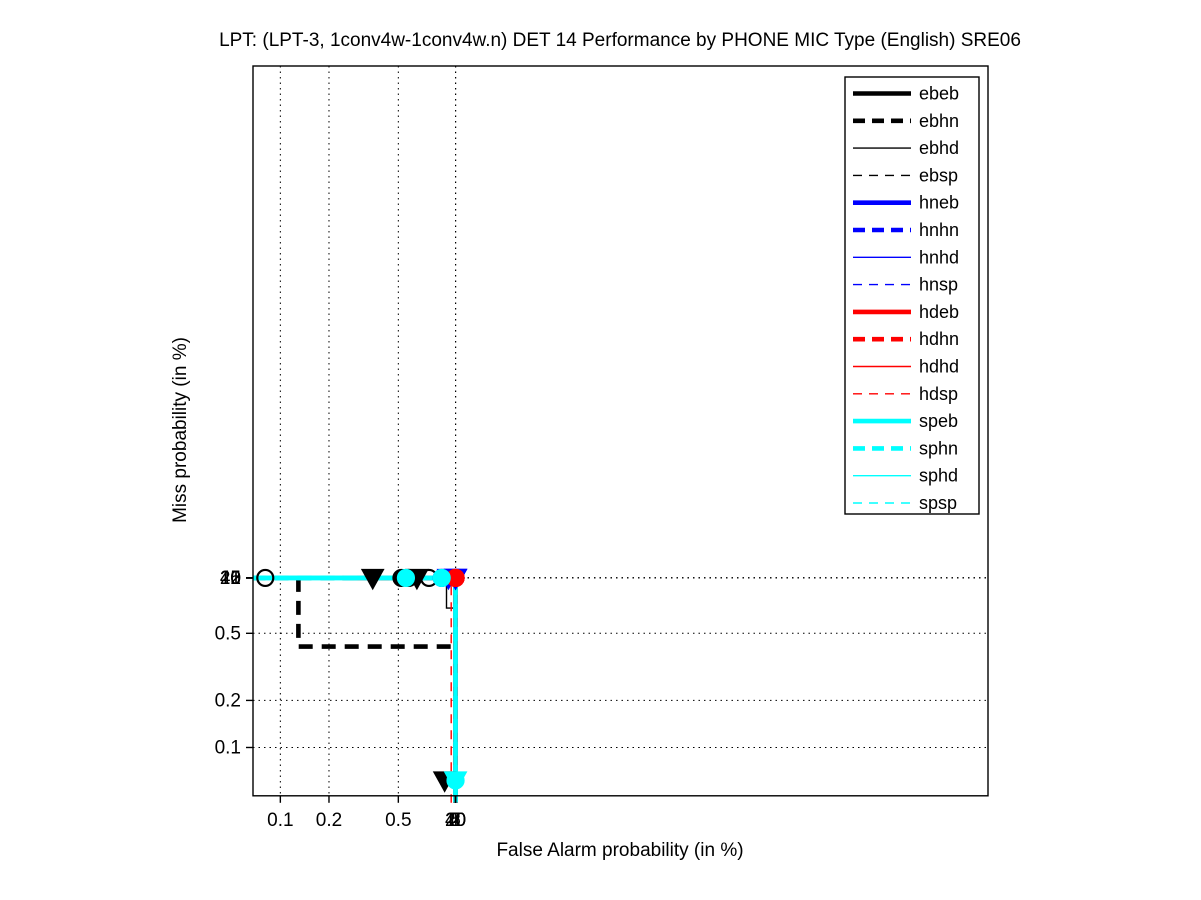  I want to click on legend-entry-hnhd: hnhd, so click(906, 257).